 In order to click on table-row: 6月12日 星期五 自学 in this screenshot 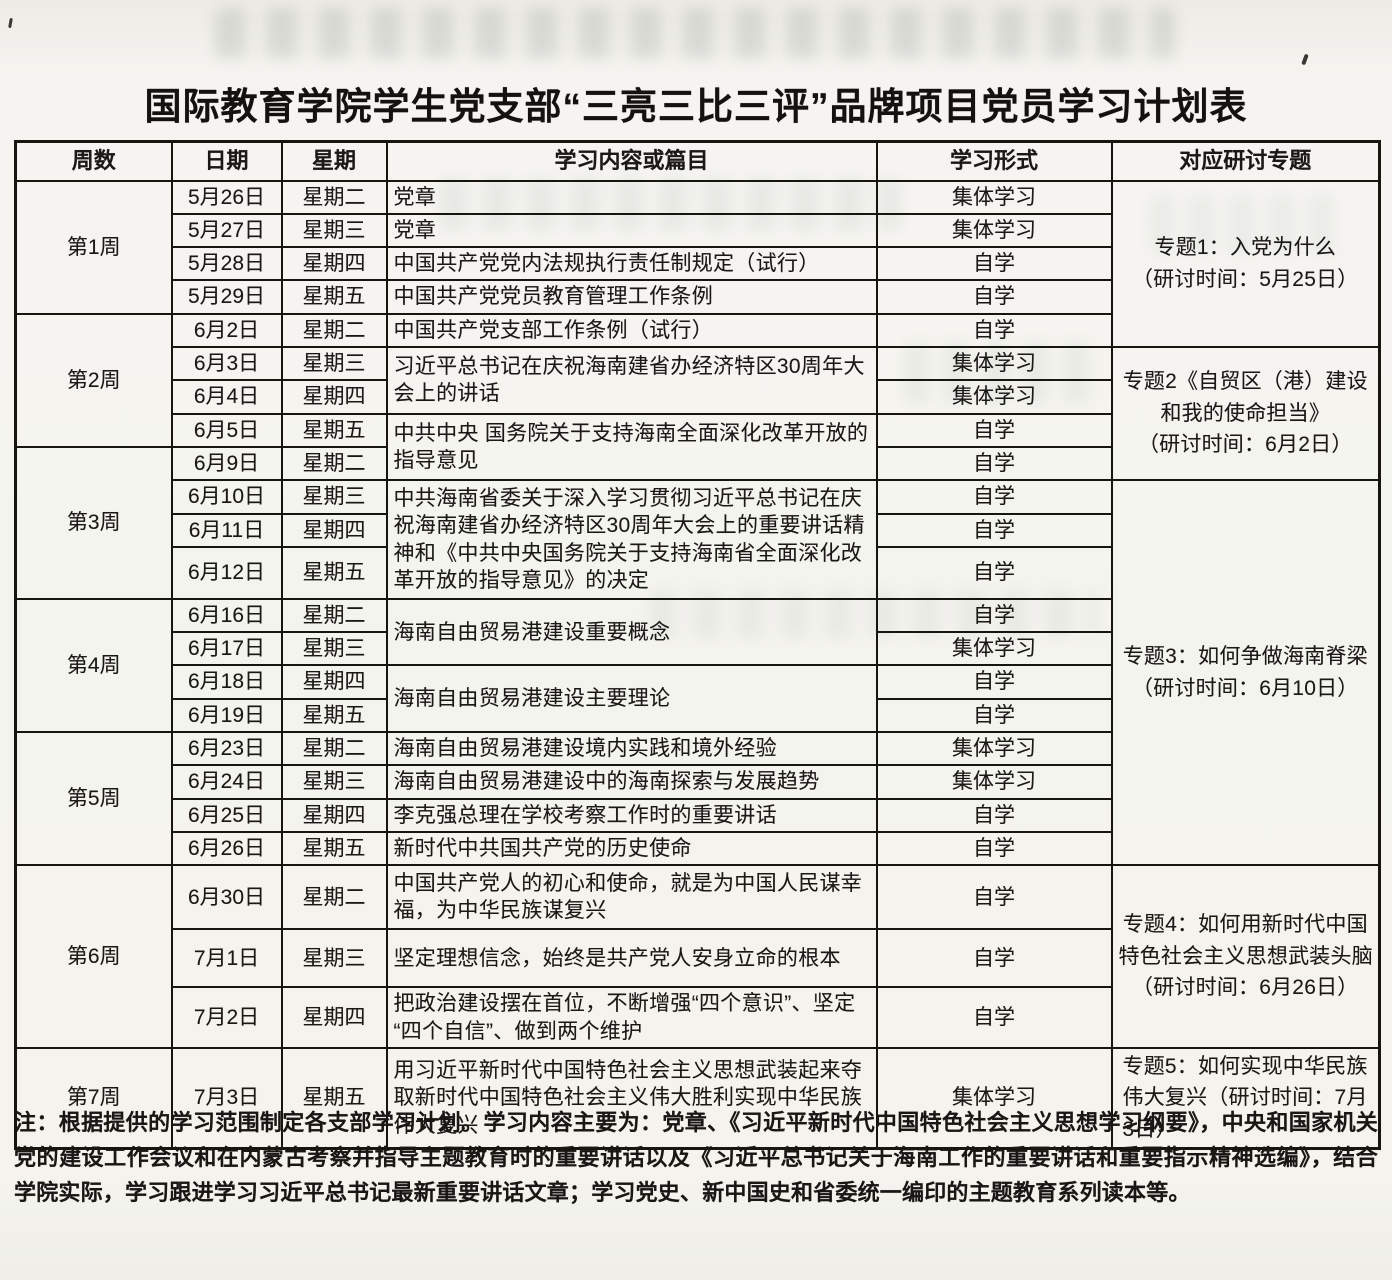, I will do `click(698, 572)`.